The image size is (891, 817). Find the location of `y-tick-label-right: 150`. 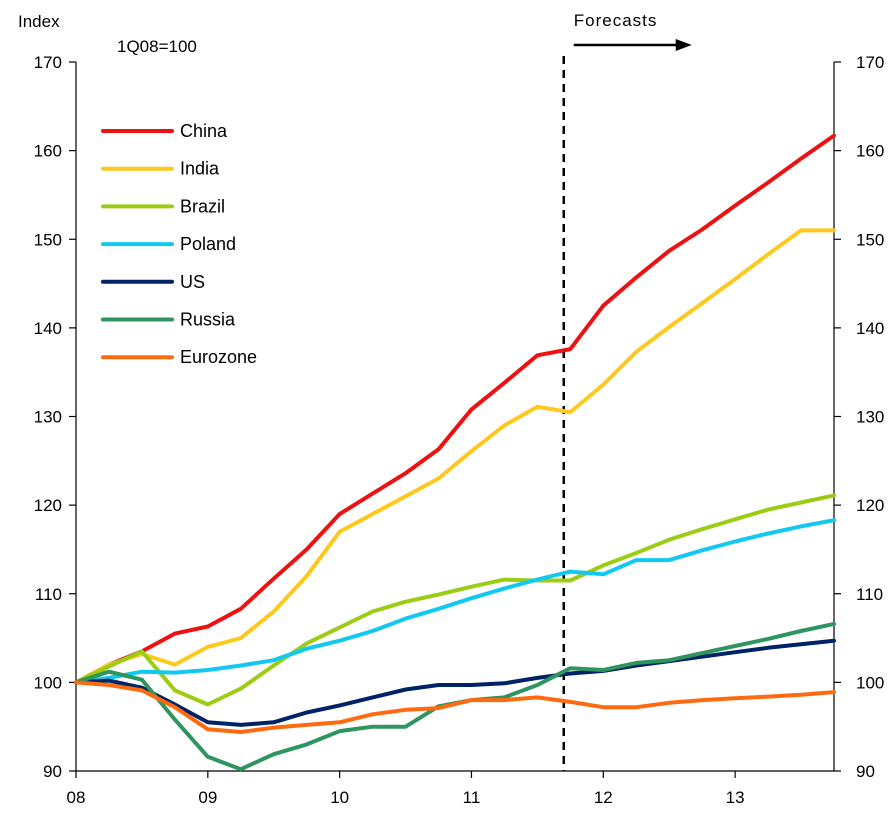

y-tick-label-right: 150 is located at coordinates (870, 239).